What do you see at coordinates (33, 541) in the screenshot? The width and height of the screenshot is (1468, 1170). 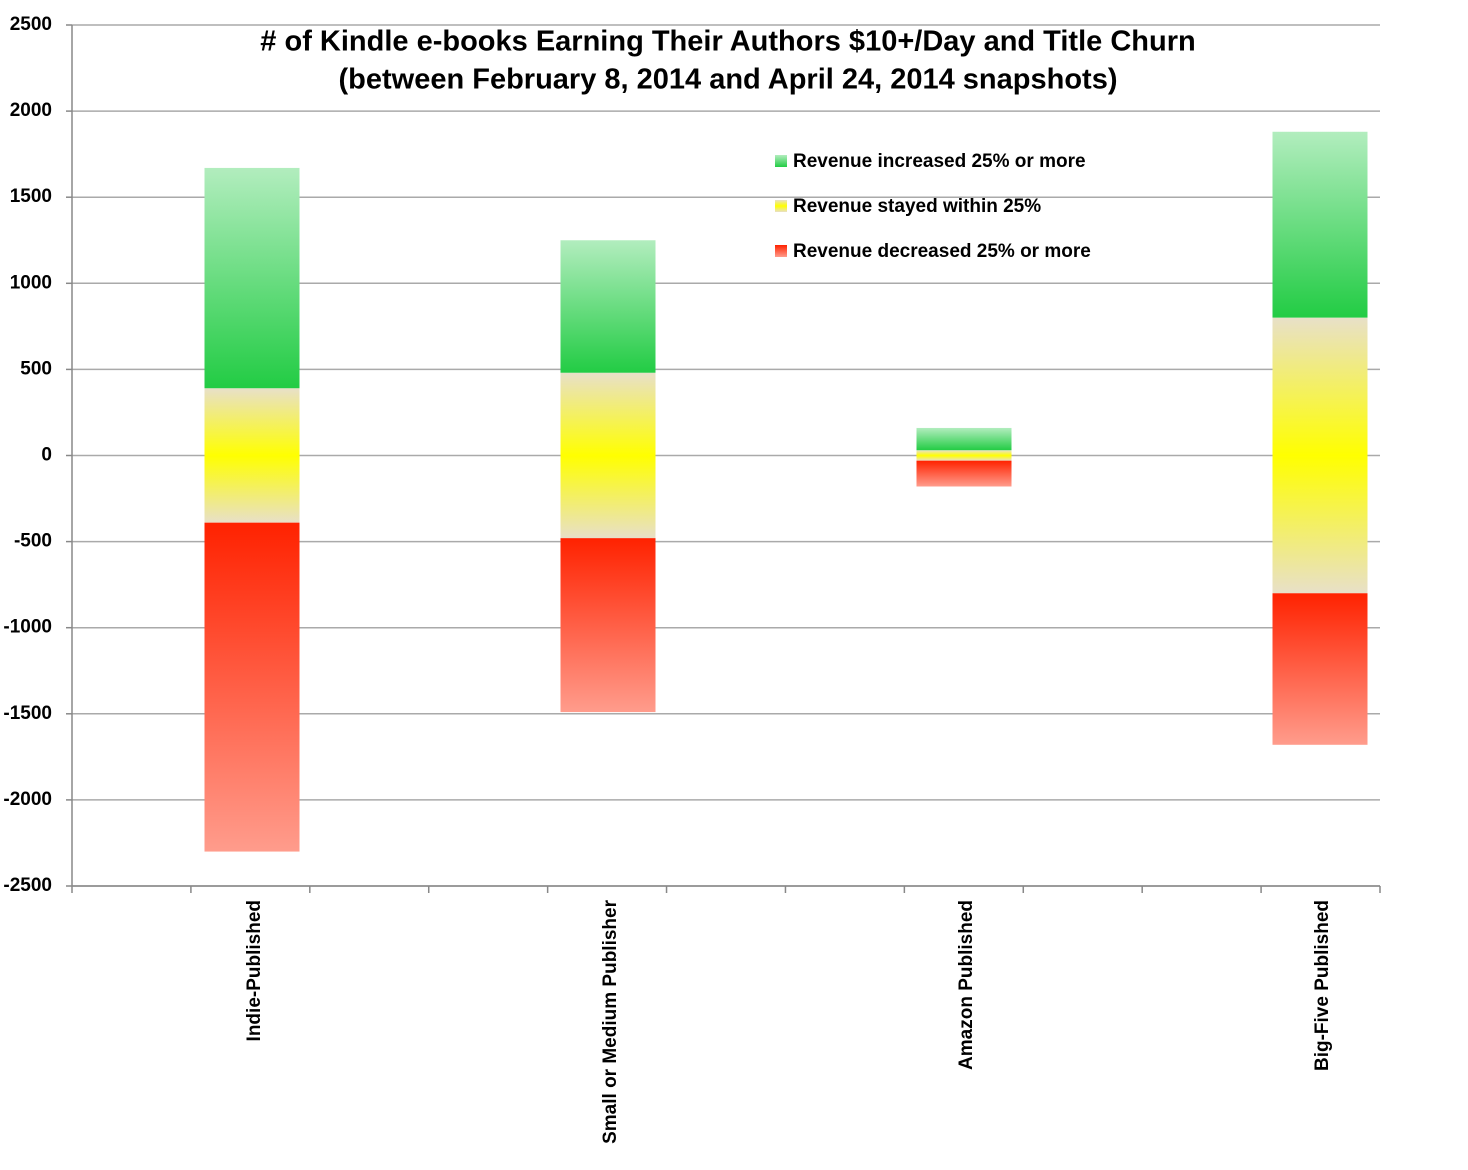 I see `y-tick-label: -500` at bounding box center [33, 541].